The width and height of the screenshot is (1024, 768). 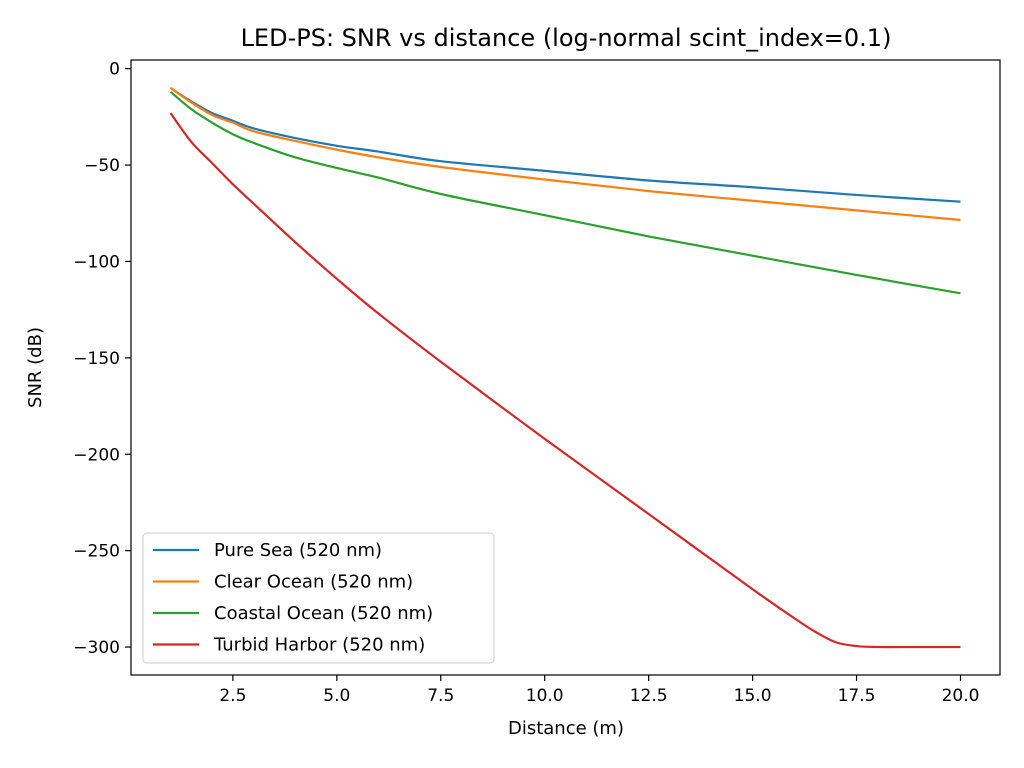 I want to click on x-tick-label: 7.5, so click(x=440, y=696).